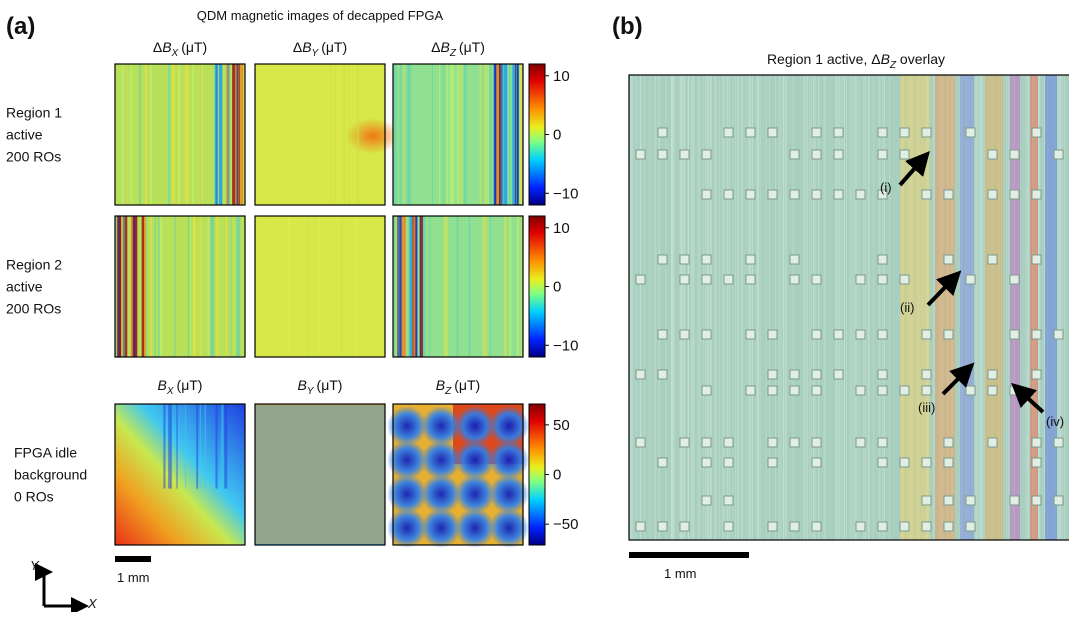  What do you see at coordinates (958, 379) in the screenshot?
I see `arrow` at bounding box center [958, 379].